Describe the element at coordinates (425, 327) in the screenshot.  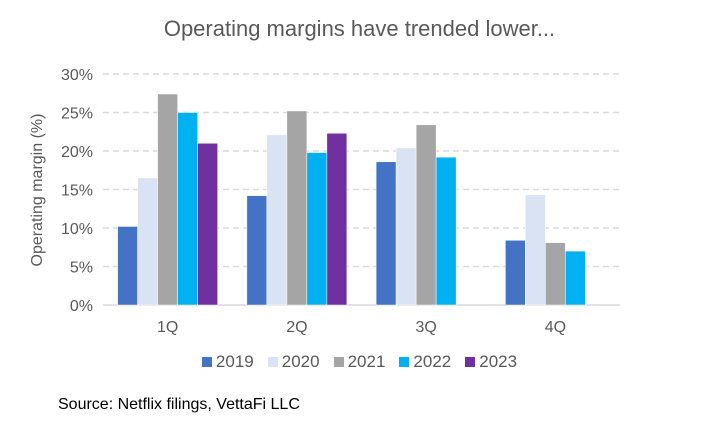
I see `x-tick-label: 3Q` at that location.